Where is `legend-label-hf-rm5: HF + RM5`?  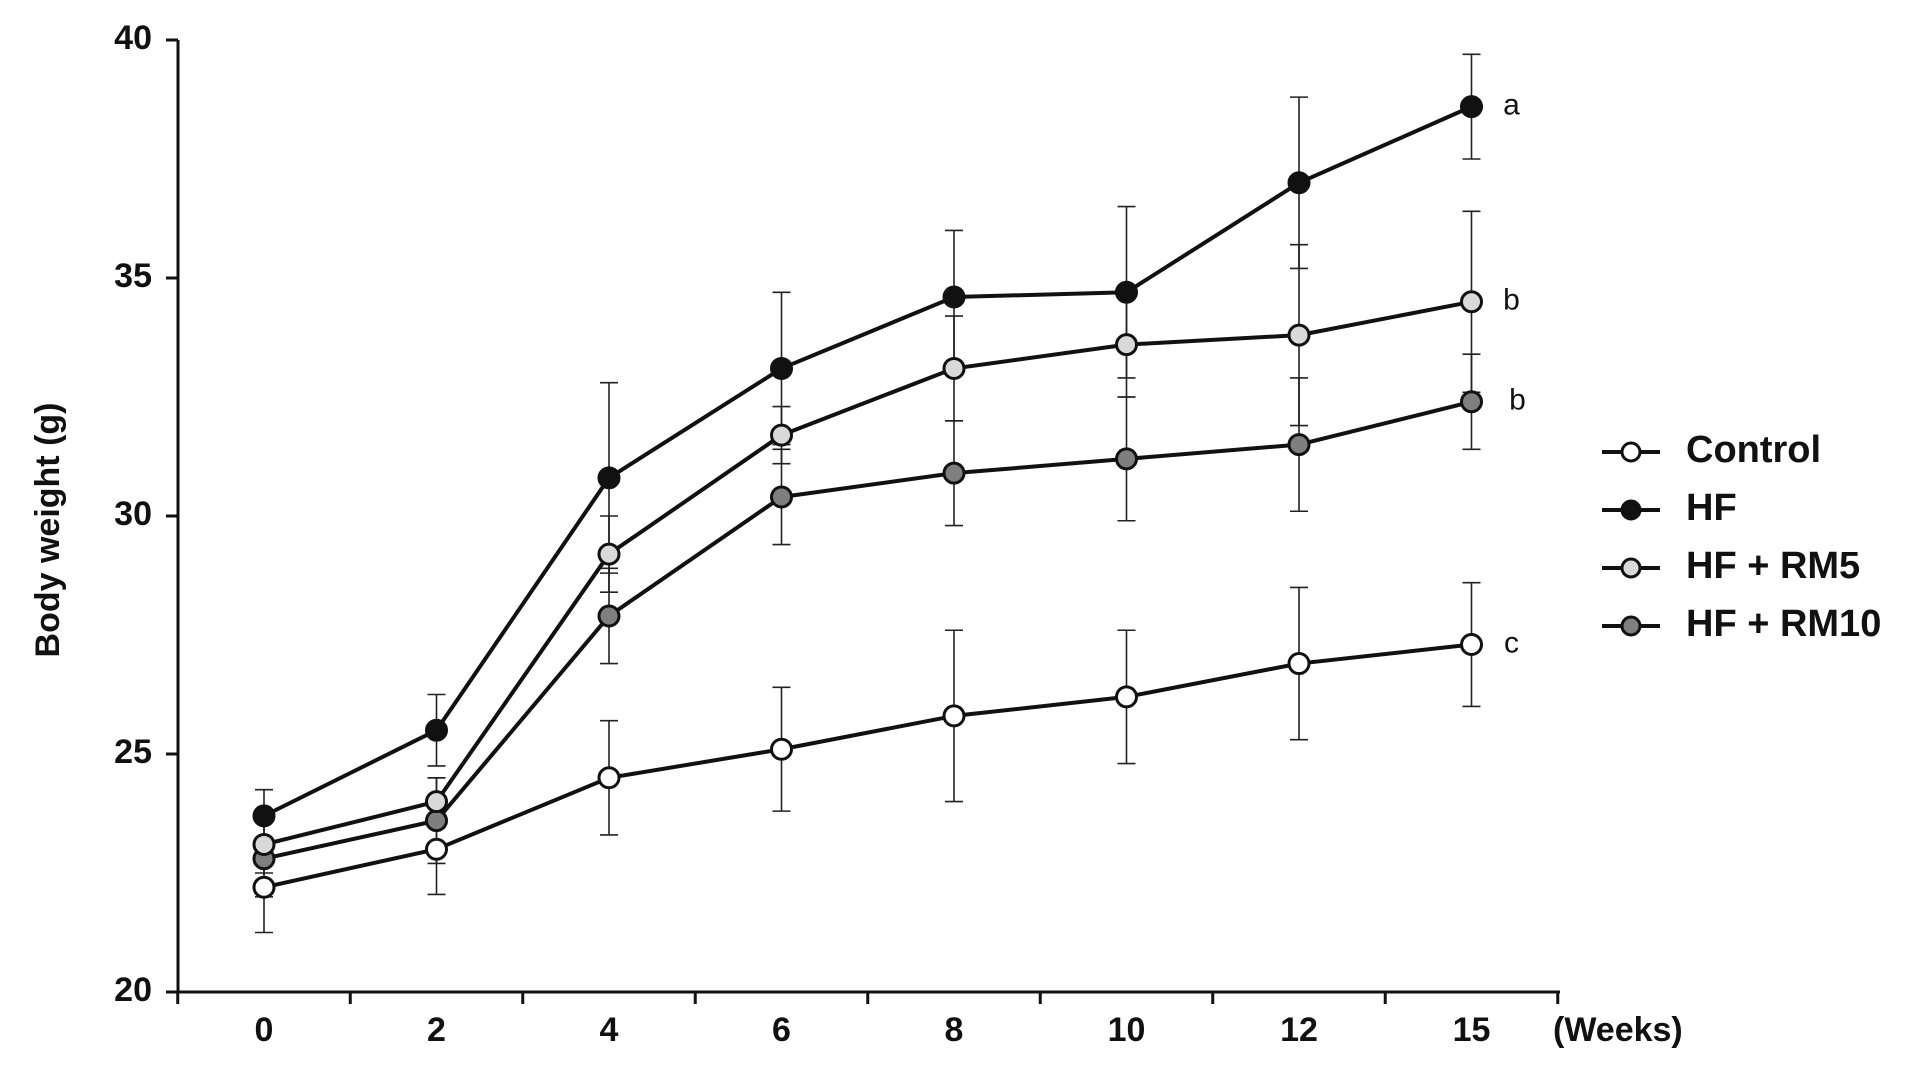
legend-label-hf-rm5: HF + RM5 is located at coordinates (1773, 566).